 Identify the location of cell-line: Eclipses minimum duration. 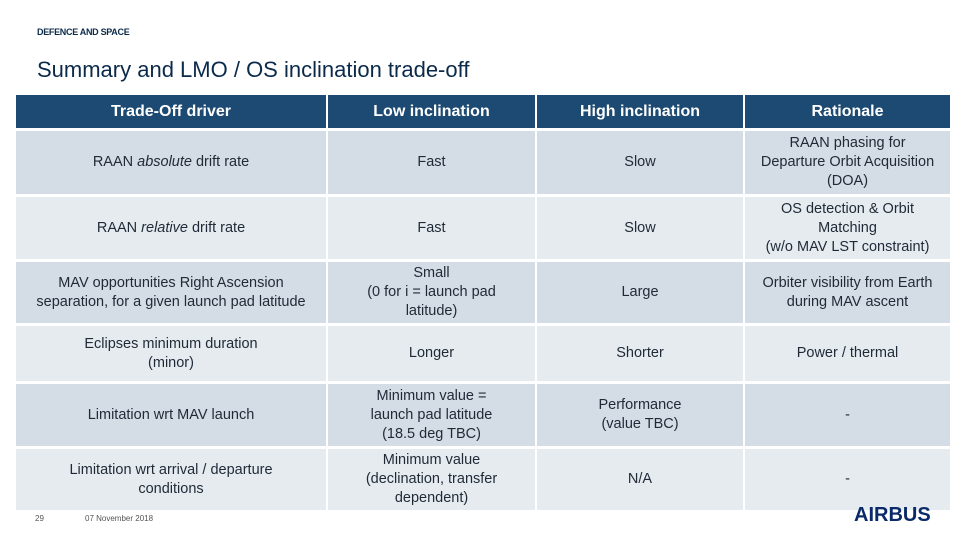
(171, 343).